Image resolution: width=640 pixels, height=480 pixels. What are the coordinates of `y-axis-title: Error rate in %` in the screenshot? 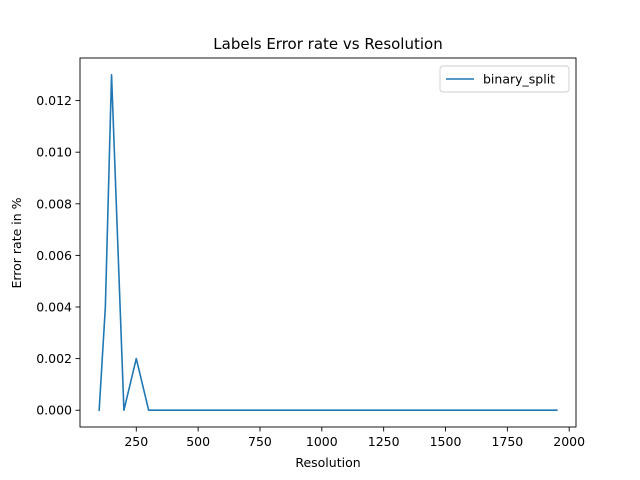 It's located at (16, 242).